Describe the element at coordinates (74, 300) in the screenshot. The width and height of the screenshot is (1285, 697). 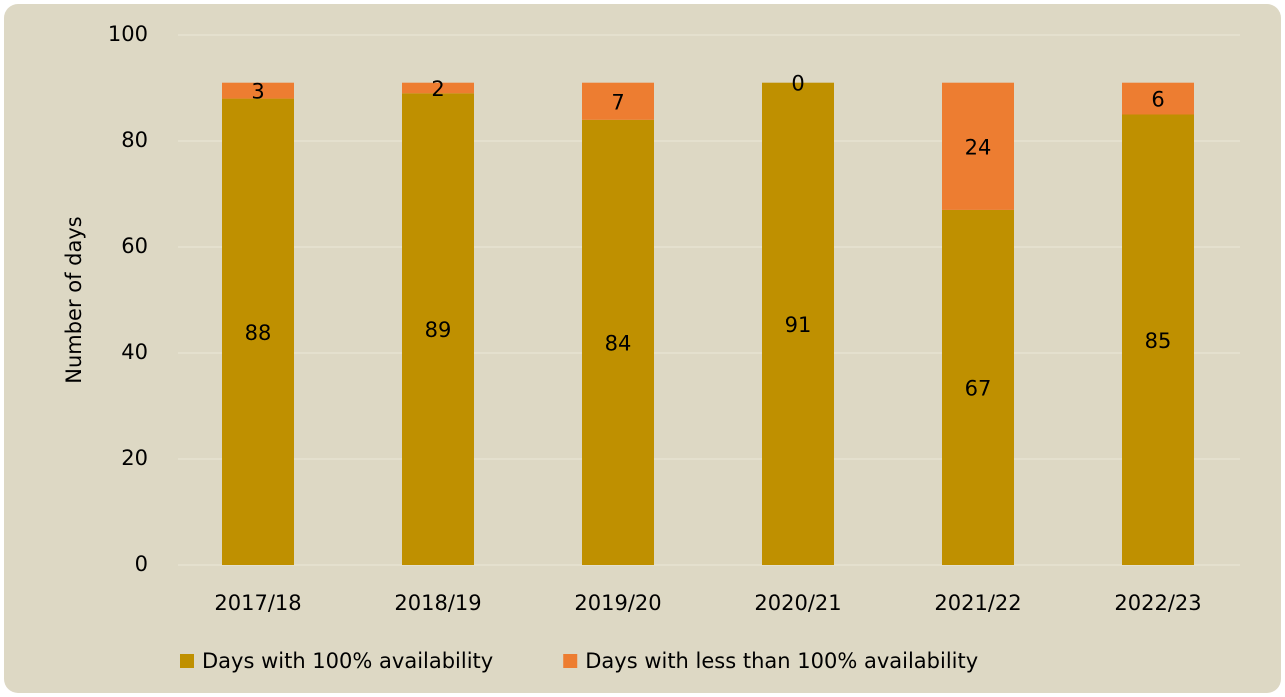
I see `y-axis-label: Number of days` at that location.